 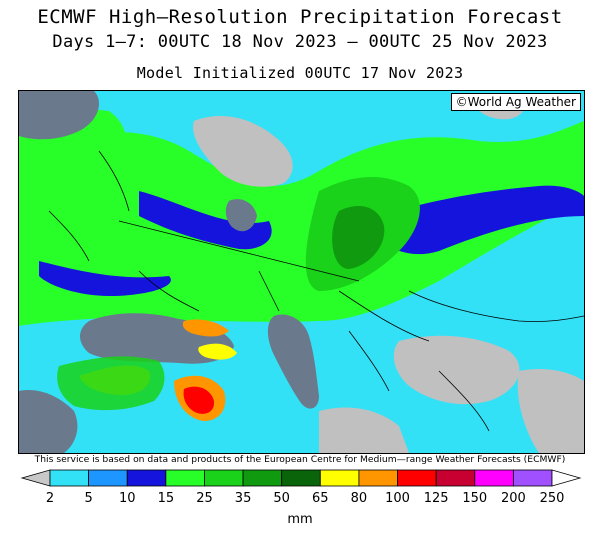 What do you see at coordinates (199, 400) in the screenshot?
I see `heavy-precip-turkey-red` at bounding box center [199, 400].